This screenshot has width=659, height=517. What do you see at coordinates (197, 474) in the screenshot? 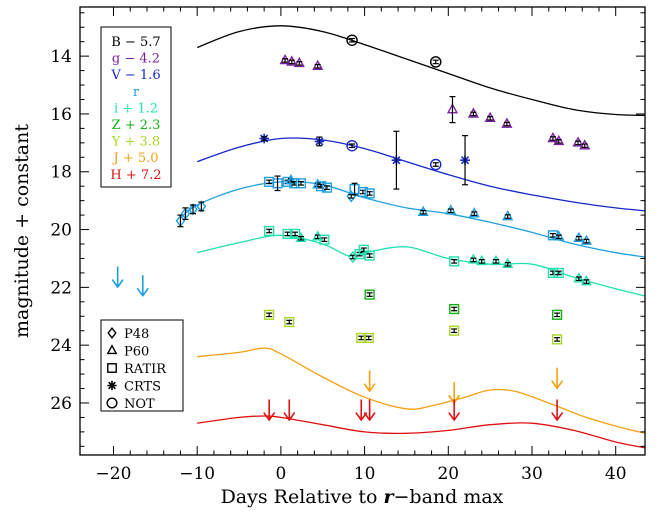
I see `x-tick-label: −10` at bounding box center [197, 474].